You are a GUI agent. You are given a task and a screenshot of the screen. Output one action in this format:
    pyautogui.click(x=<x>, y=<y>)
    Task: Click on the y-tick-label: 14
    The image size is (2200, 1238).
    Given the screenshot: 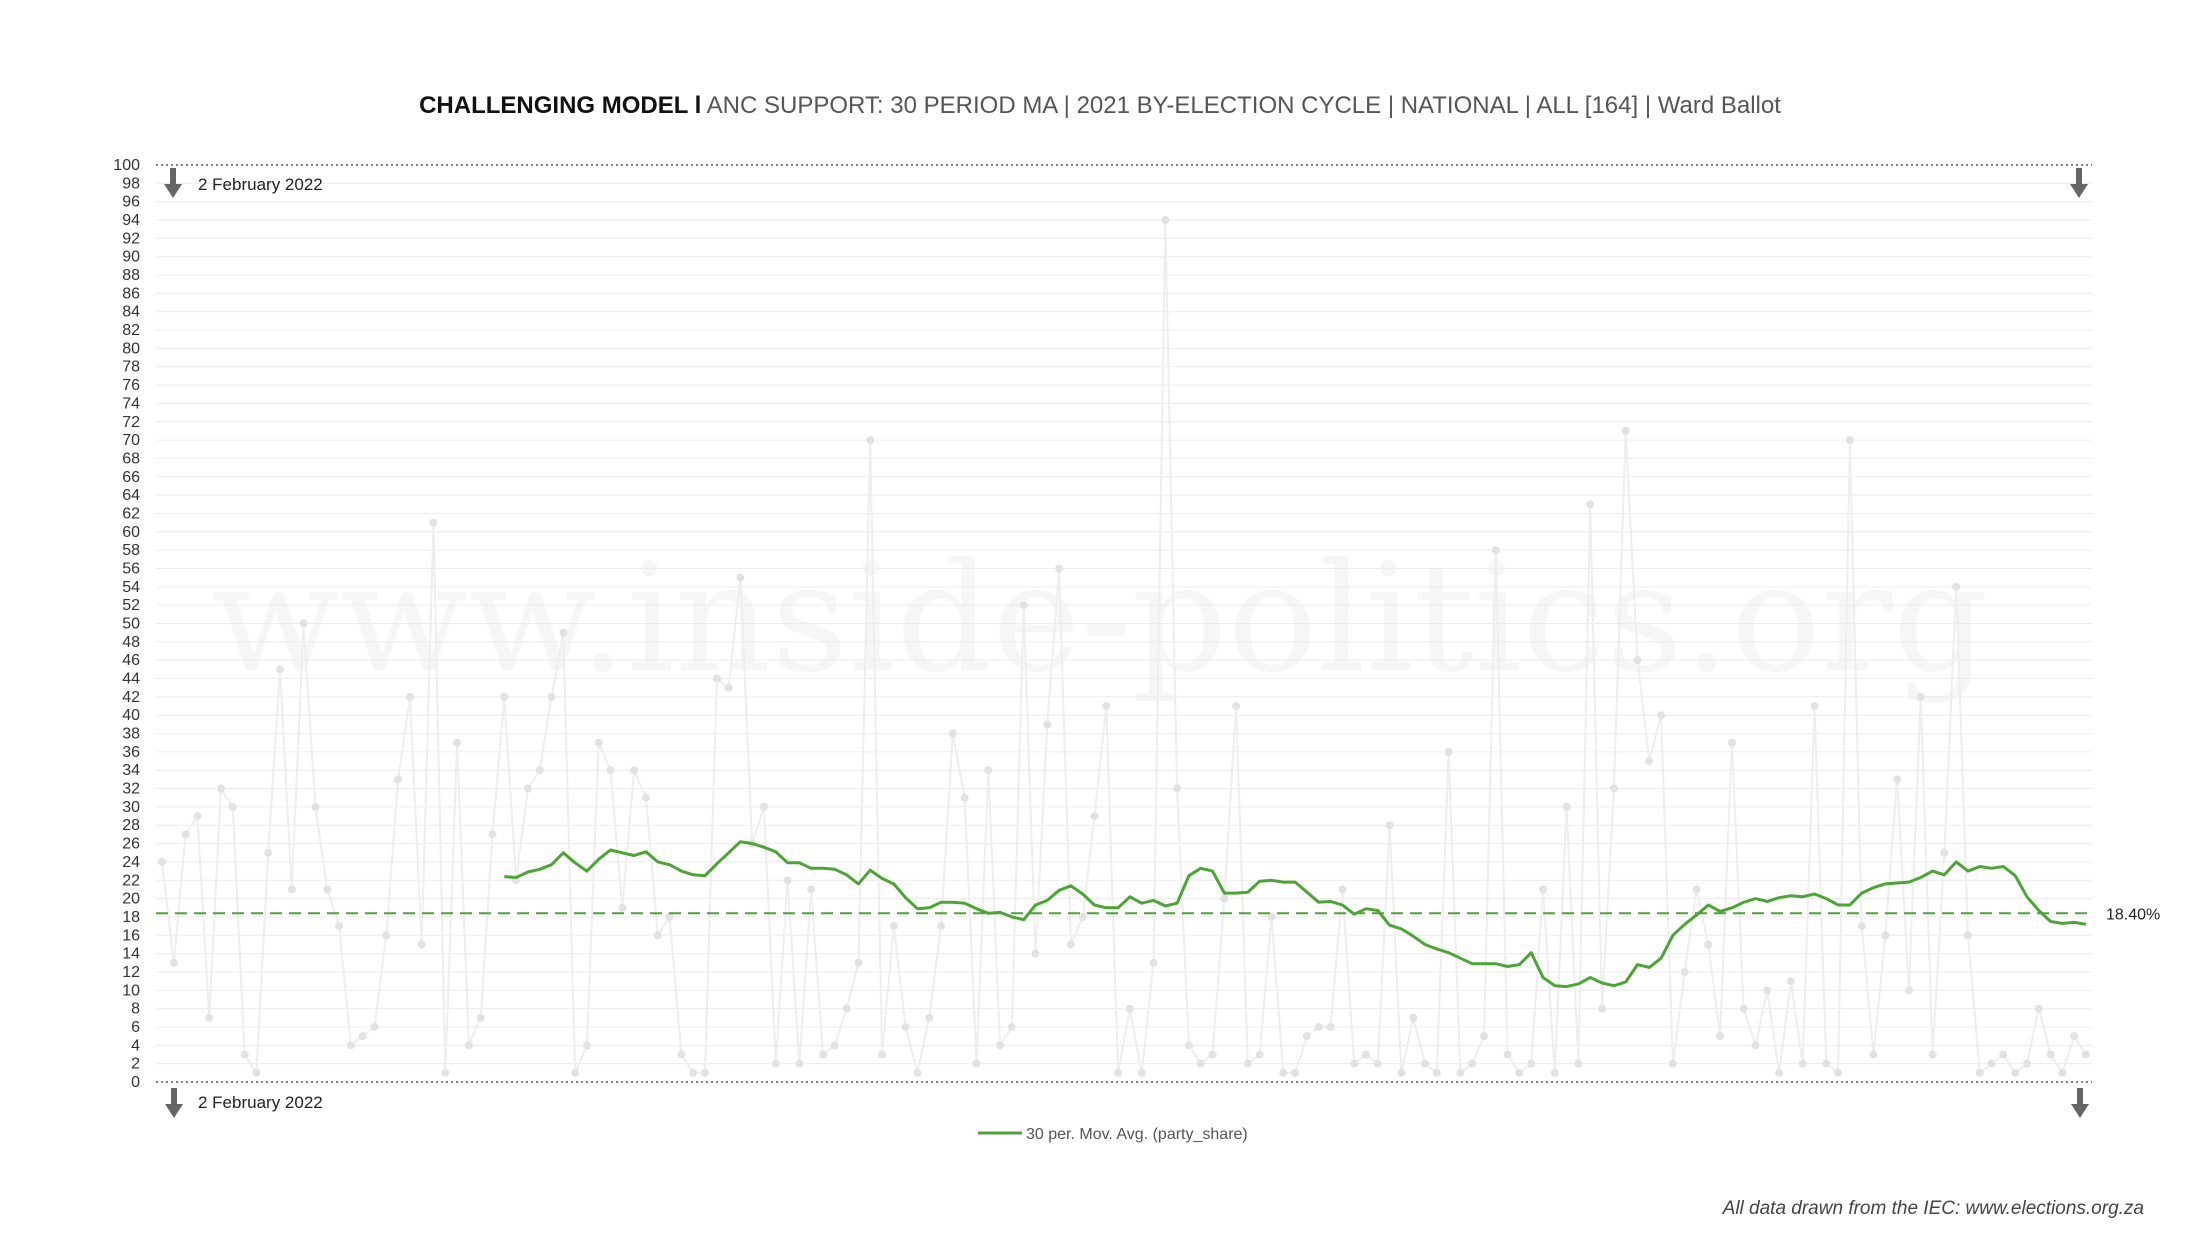 What is the action you would take?
    pyautogui.click(x=131, y=954)
    